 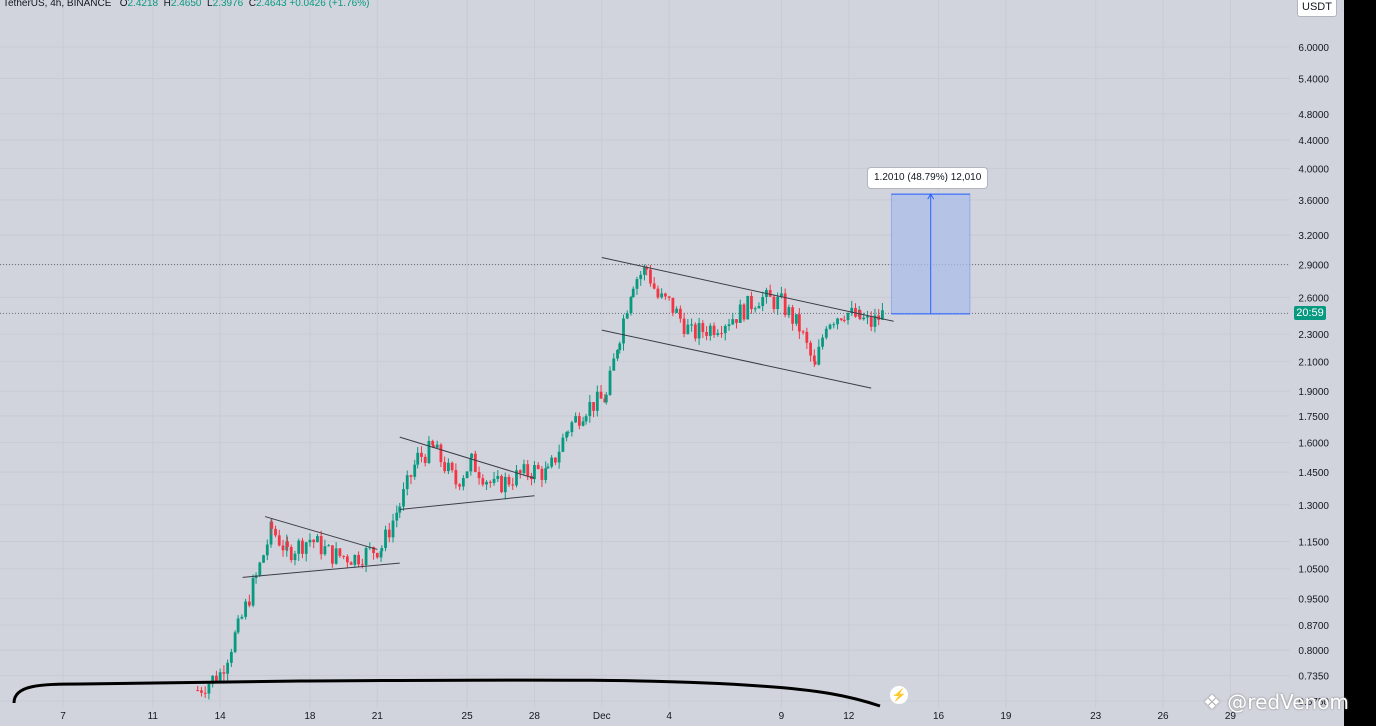 What do you see at coordinates (1288, 702) in the screenshot?
I see `watermark-text: @redVenom` at bounding box center [1288, 702].